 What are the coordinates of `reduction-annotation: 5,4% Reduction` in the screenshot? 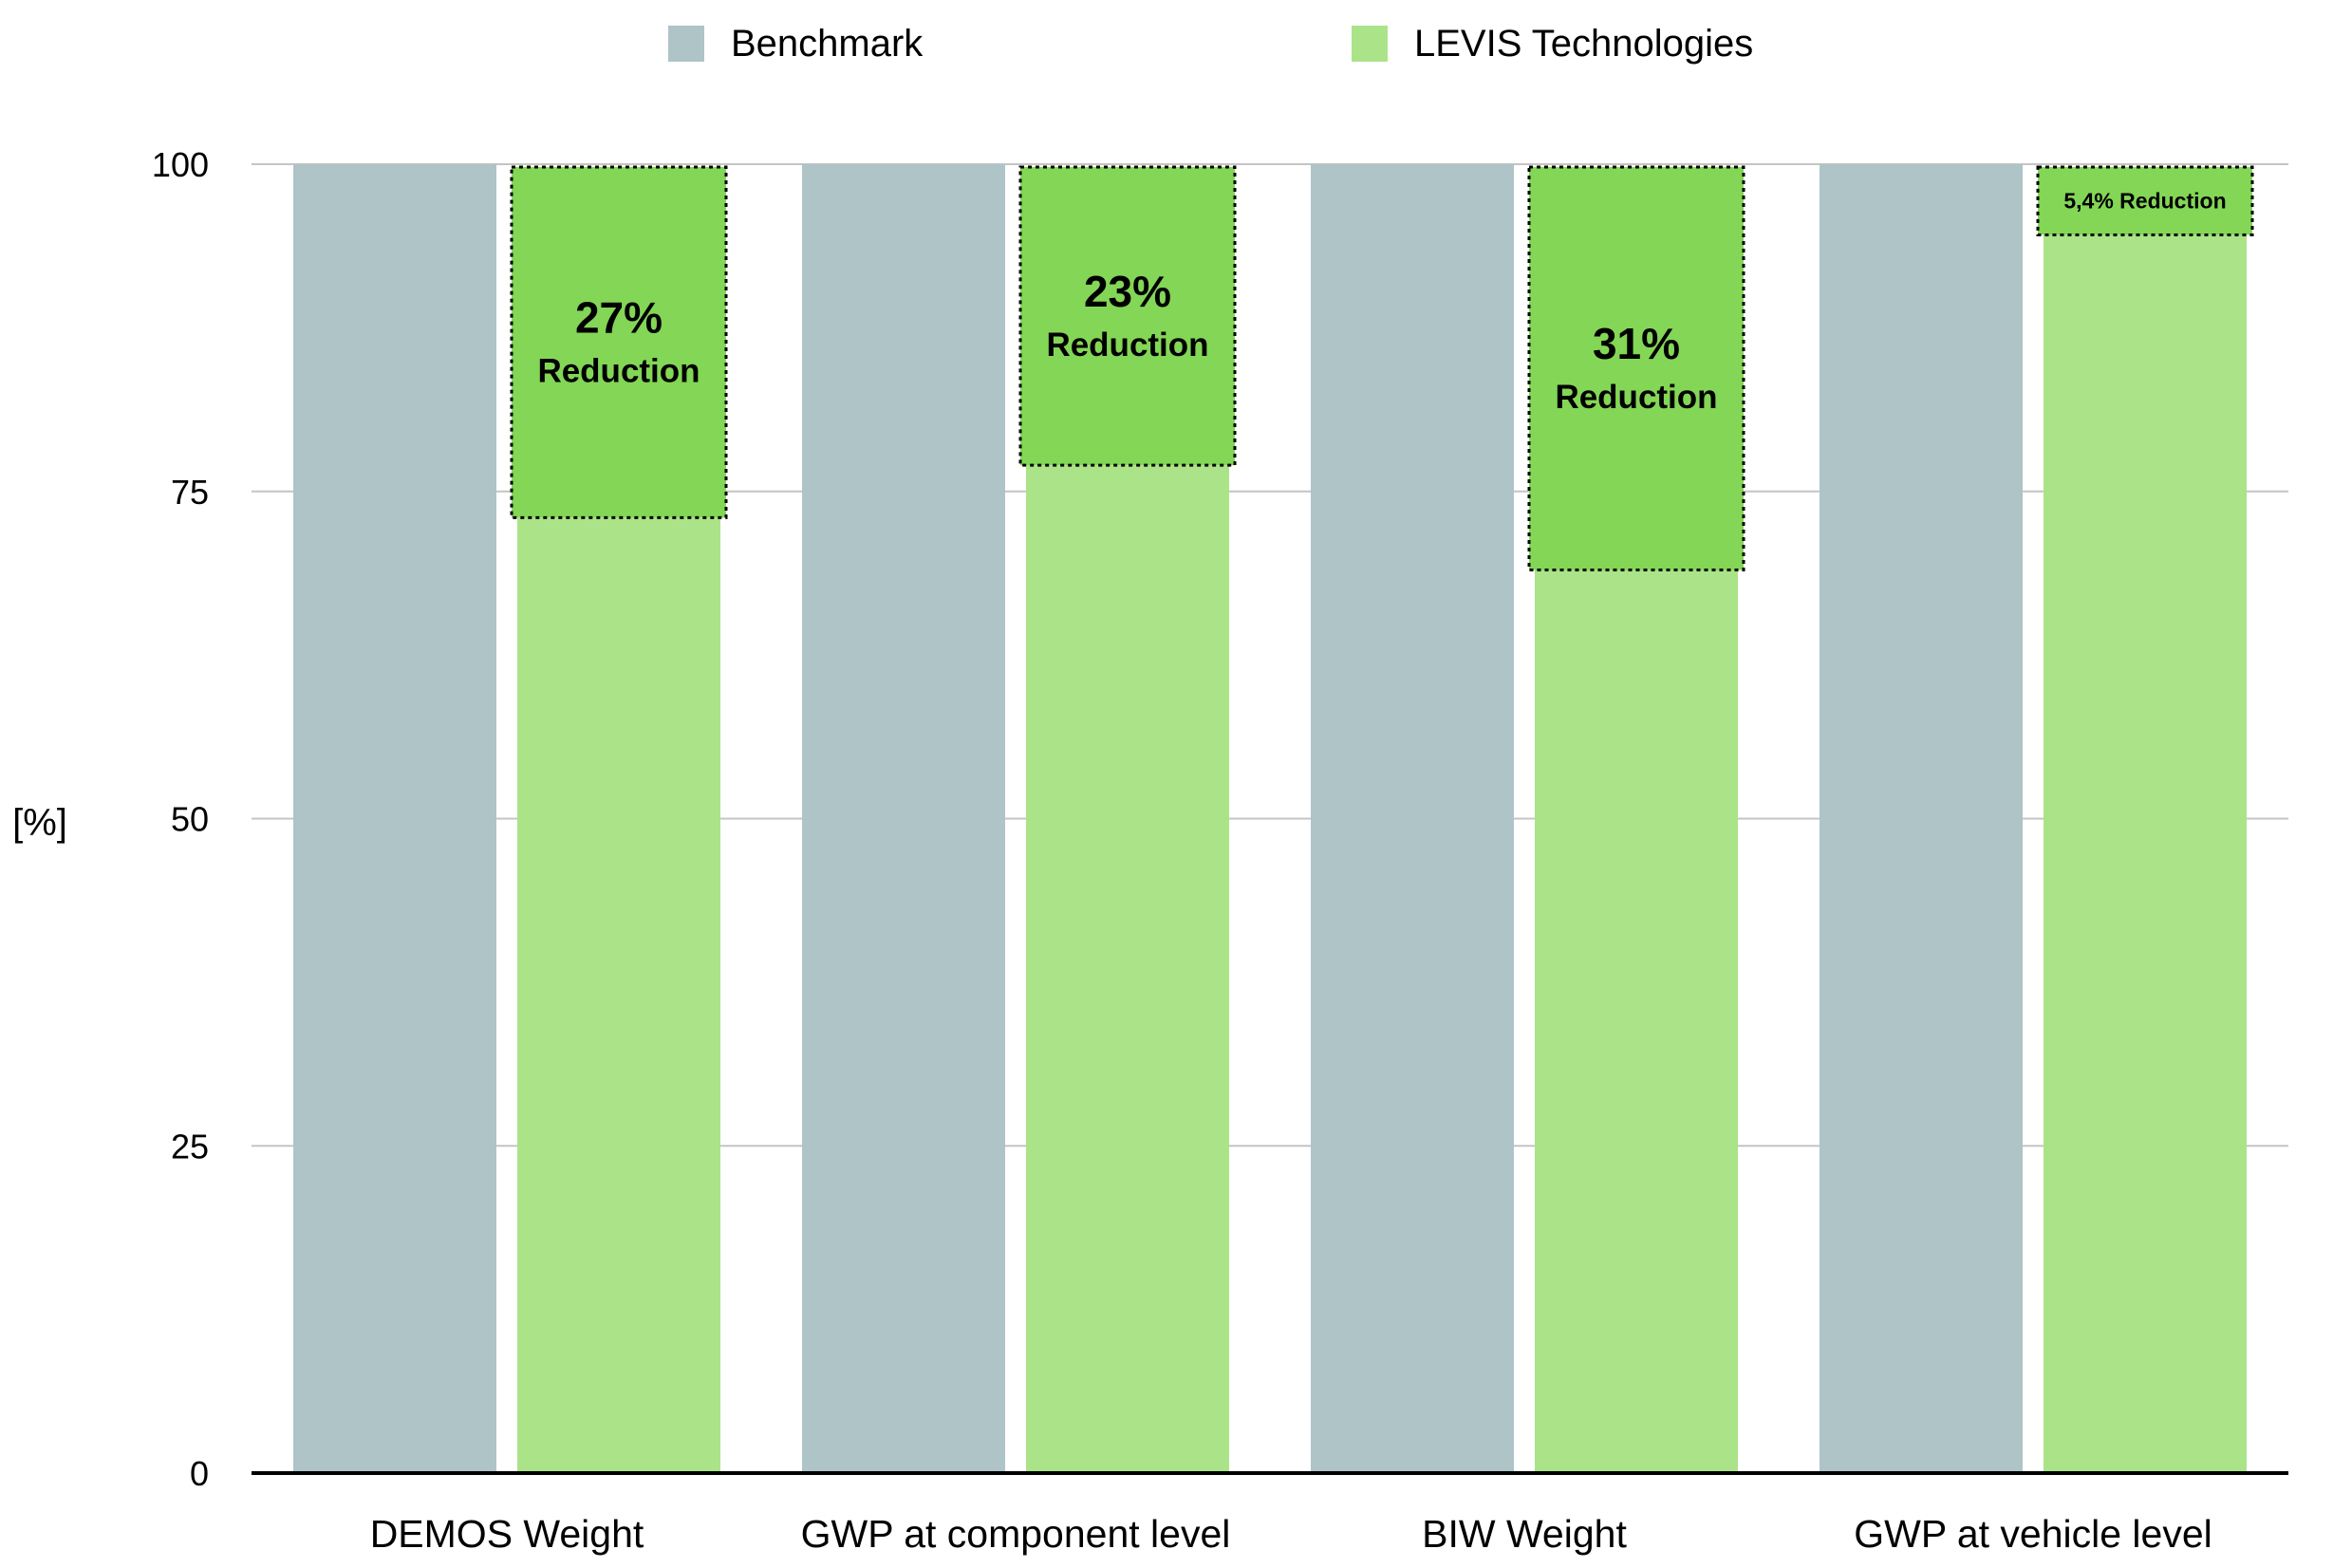 It's located at (2145, 201).